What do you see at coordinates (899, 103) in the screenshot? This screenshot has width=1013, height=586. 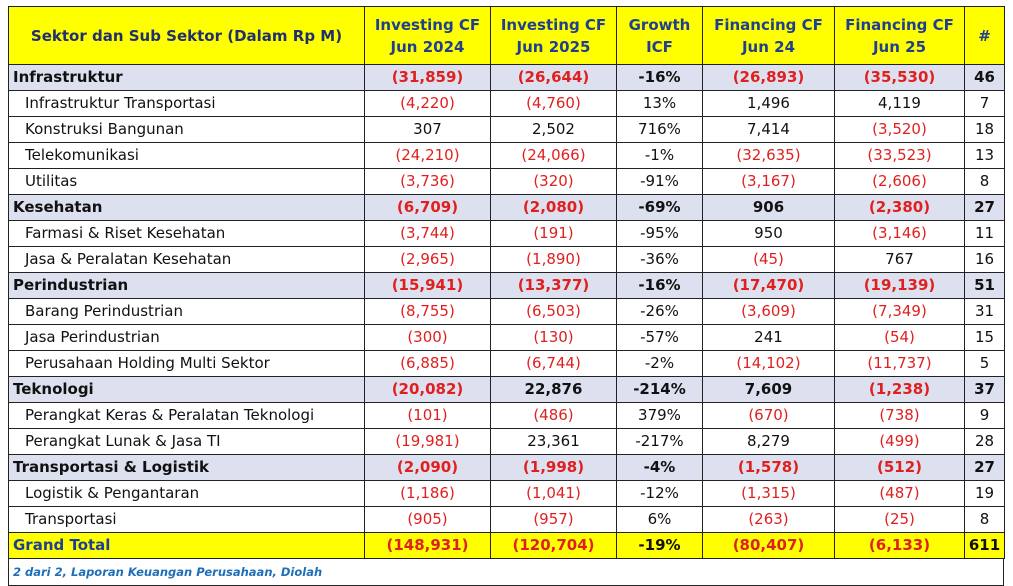 I see `fcf-25-cell: 4,119` at bounding box center [899, 103].